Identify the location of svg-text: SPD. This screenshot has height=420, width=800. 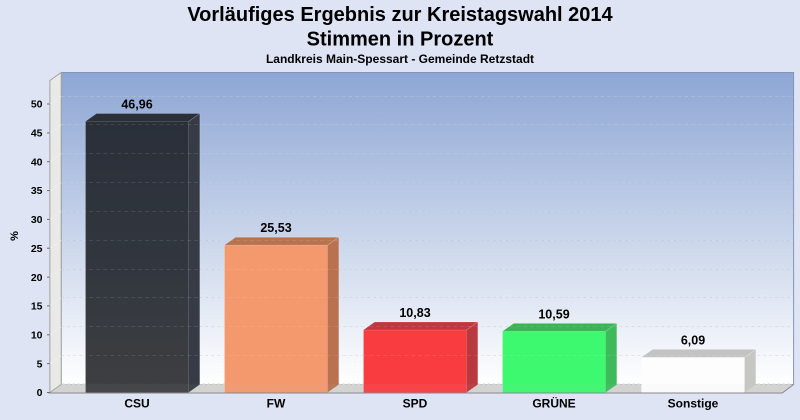
(415, 404).